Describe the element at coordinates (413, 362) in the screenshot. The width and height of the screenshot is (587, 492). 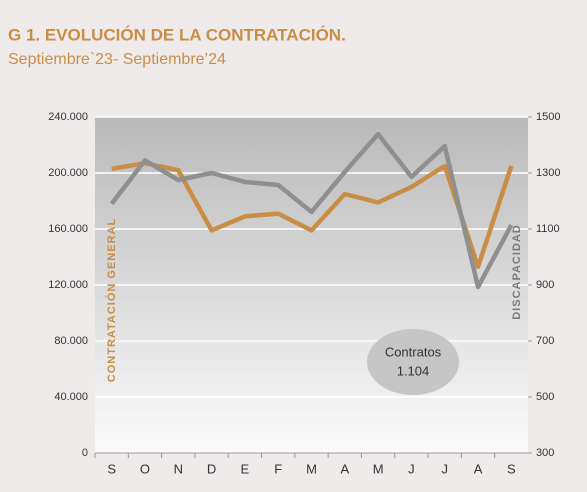
I see `annotation-bubble` at that location.